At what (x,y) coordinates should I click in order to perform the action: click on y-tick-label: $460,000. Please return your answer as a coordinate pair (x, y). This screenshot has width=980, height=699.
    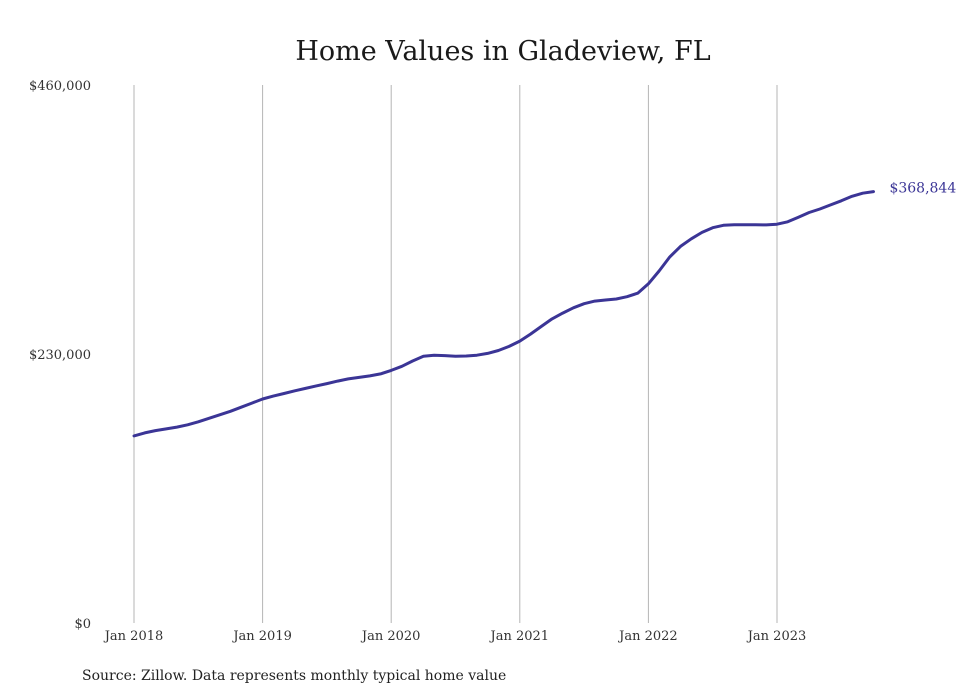
    Looking at the image, I should click on (60, 86).